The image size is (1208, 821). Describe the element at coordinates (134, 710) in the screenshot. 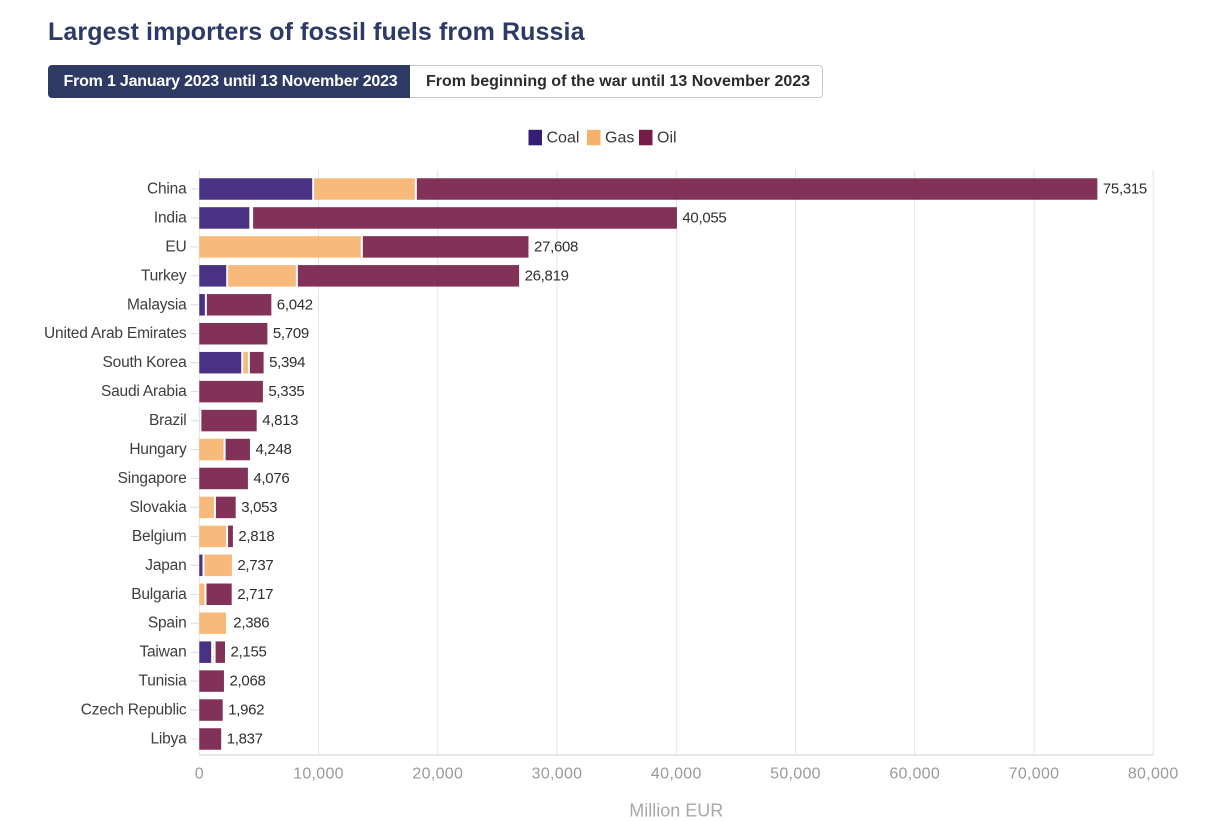

I see `svg-text: Czech Republic` at that location.